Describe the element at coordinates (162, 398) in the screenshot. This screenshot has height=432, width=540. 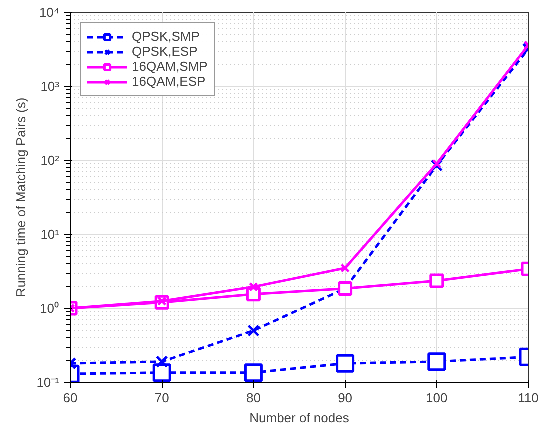
I see `x-tick-label: 70` at that location.